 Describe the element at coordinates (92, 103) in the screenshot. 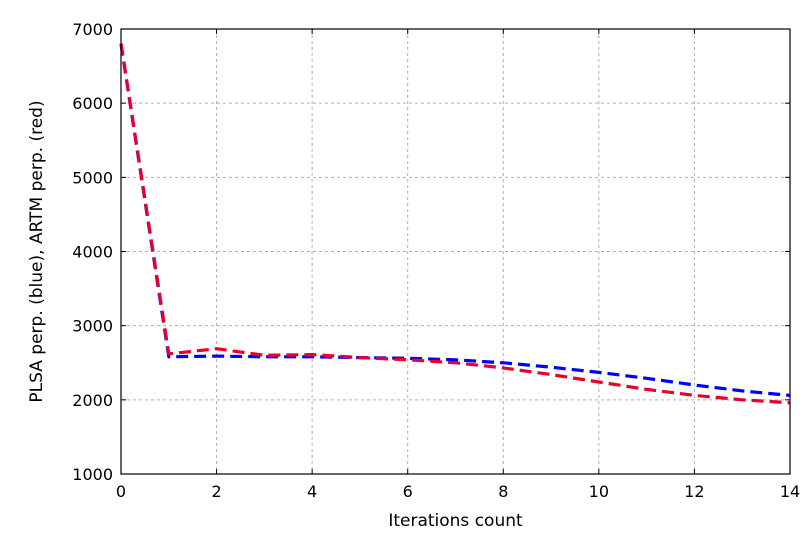

I see `y-tick-label: 6000` at that location.